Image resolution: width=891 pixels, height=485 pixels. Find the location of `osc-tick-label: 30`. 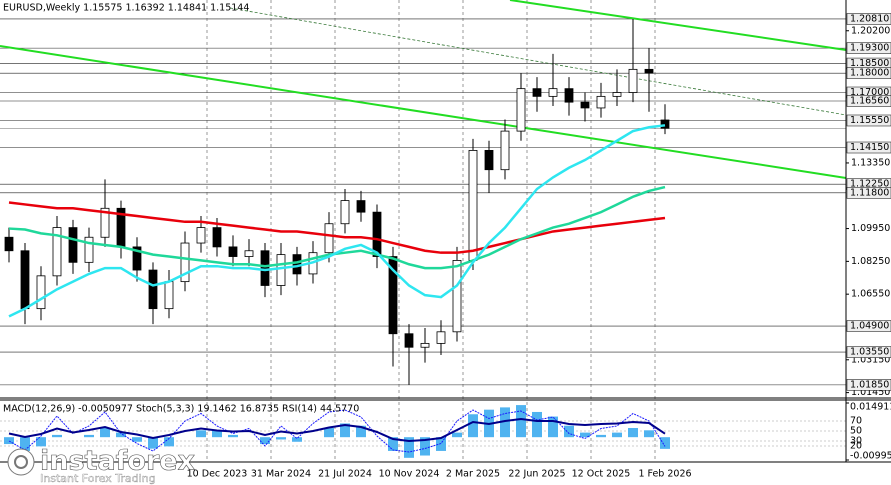

osc-tick-label: 30 is located at coordinates (856, 441).